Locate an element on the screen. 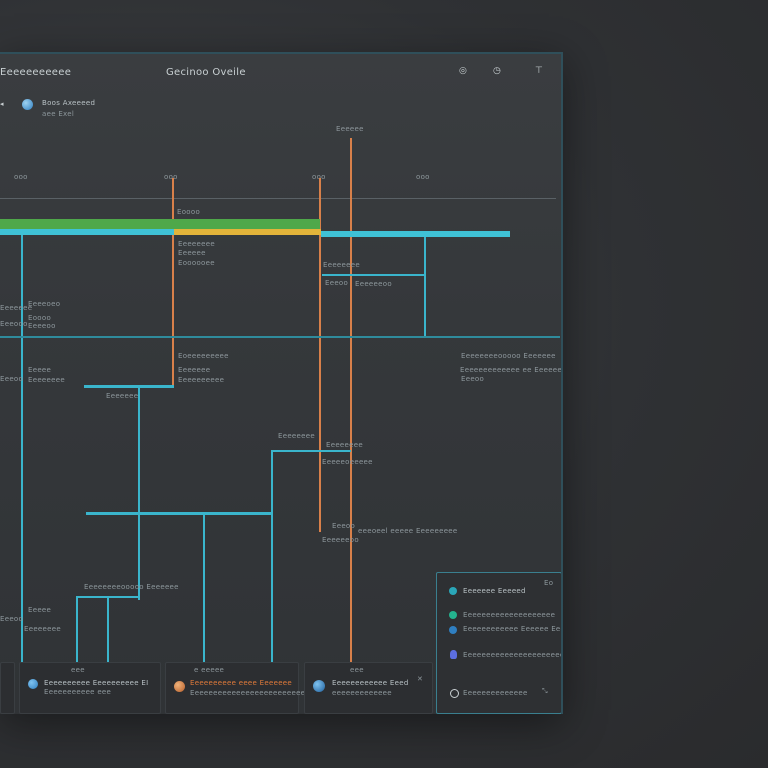 The image size is (768, 768). pin-icon: ⊤ is located at coordinates (539, 71).